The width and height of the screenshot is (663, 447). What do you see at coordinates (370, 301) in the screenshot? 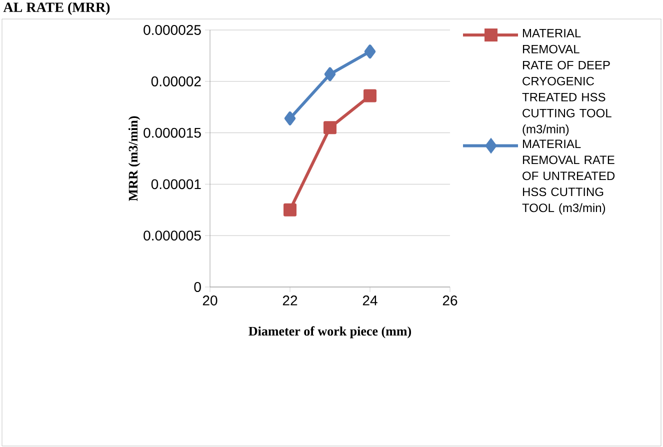
I see `x-tick-label: 24` at bounding box center [370, 301].